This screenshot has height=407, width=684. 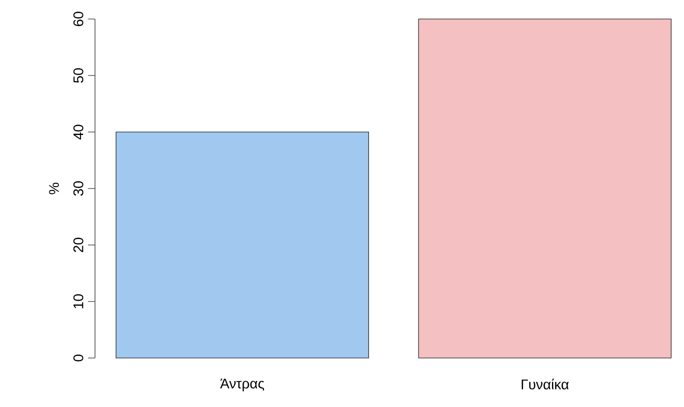 I want to click on y-tick-label: 10, so click(x=78, y=301).